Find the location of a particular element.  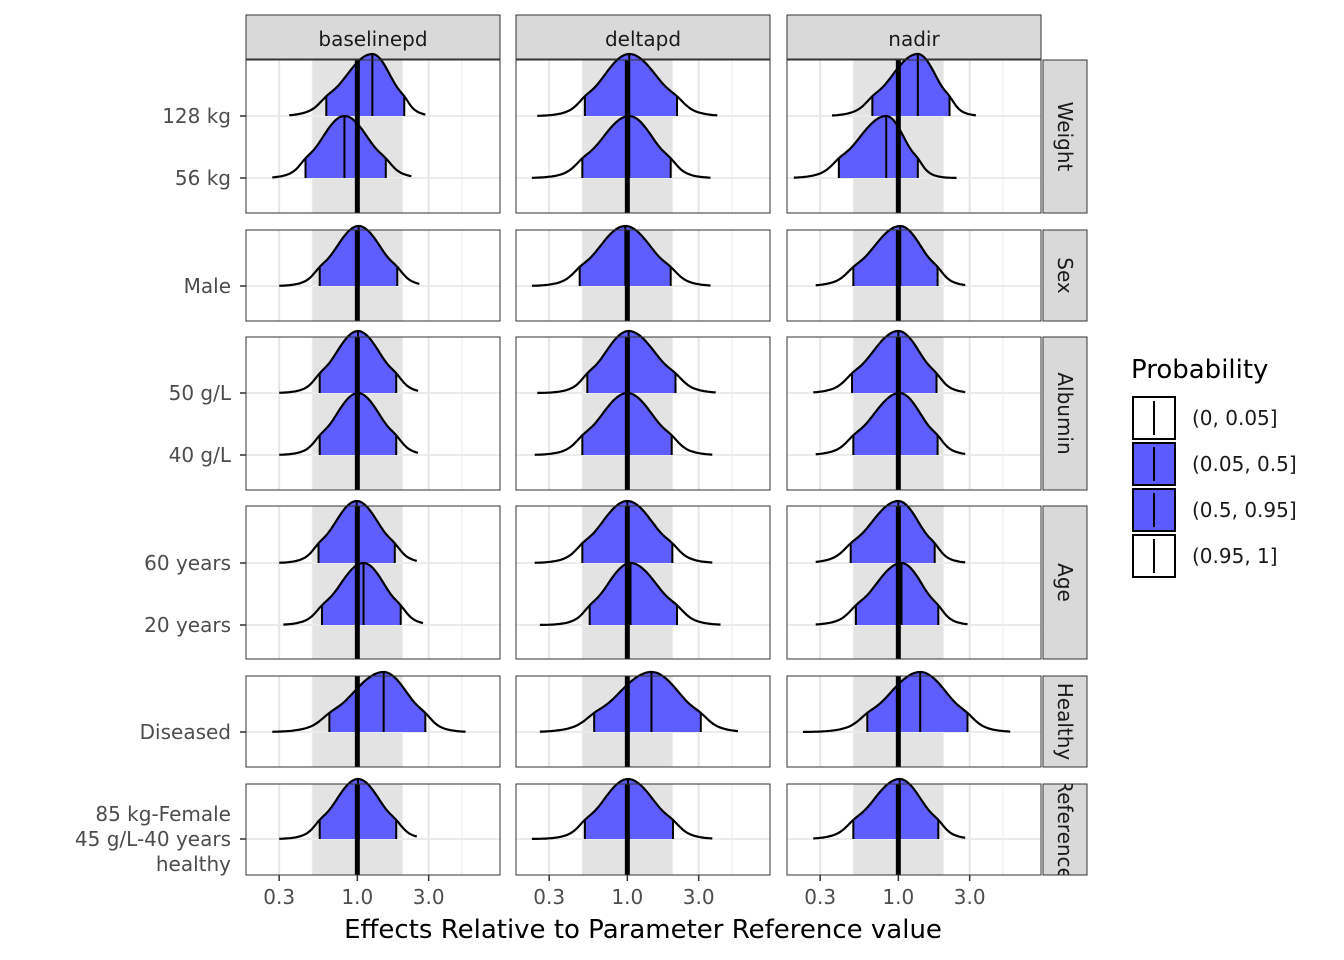

row-strip-label: Reference is located at coordinates (1065, 829).